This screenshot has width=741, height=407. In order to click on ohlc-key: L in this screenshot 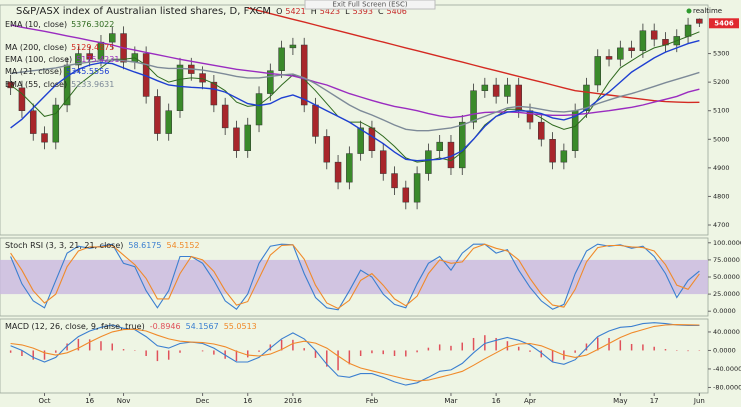, I will do `click(347, 11)`.